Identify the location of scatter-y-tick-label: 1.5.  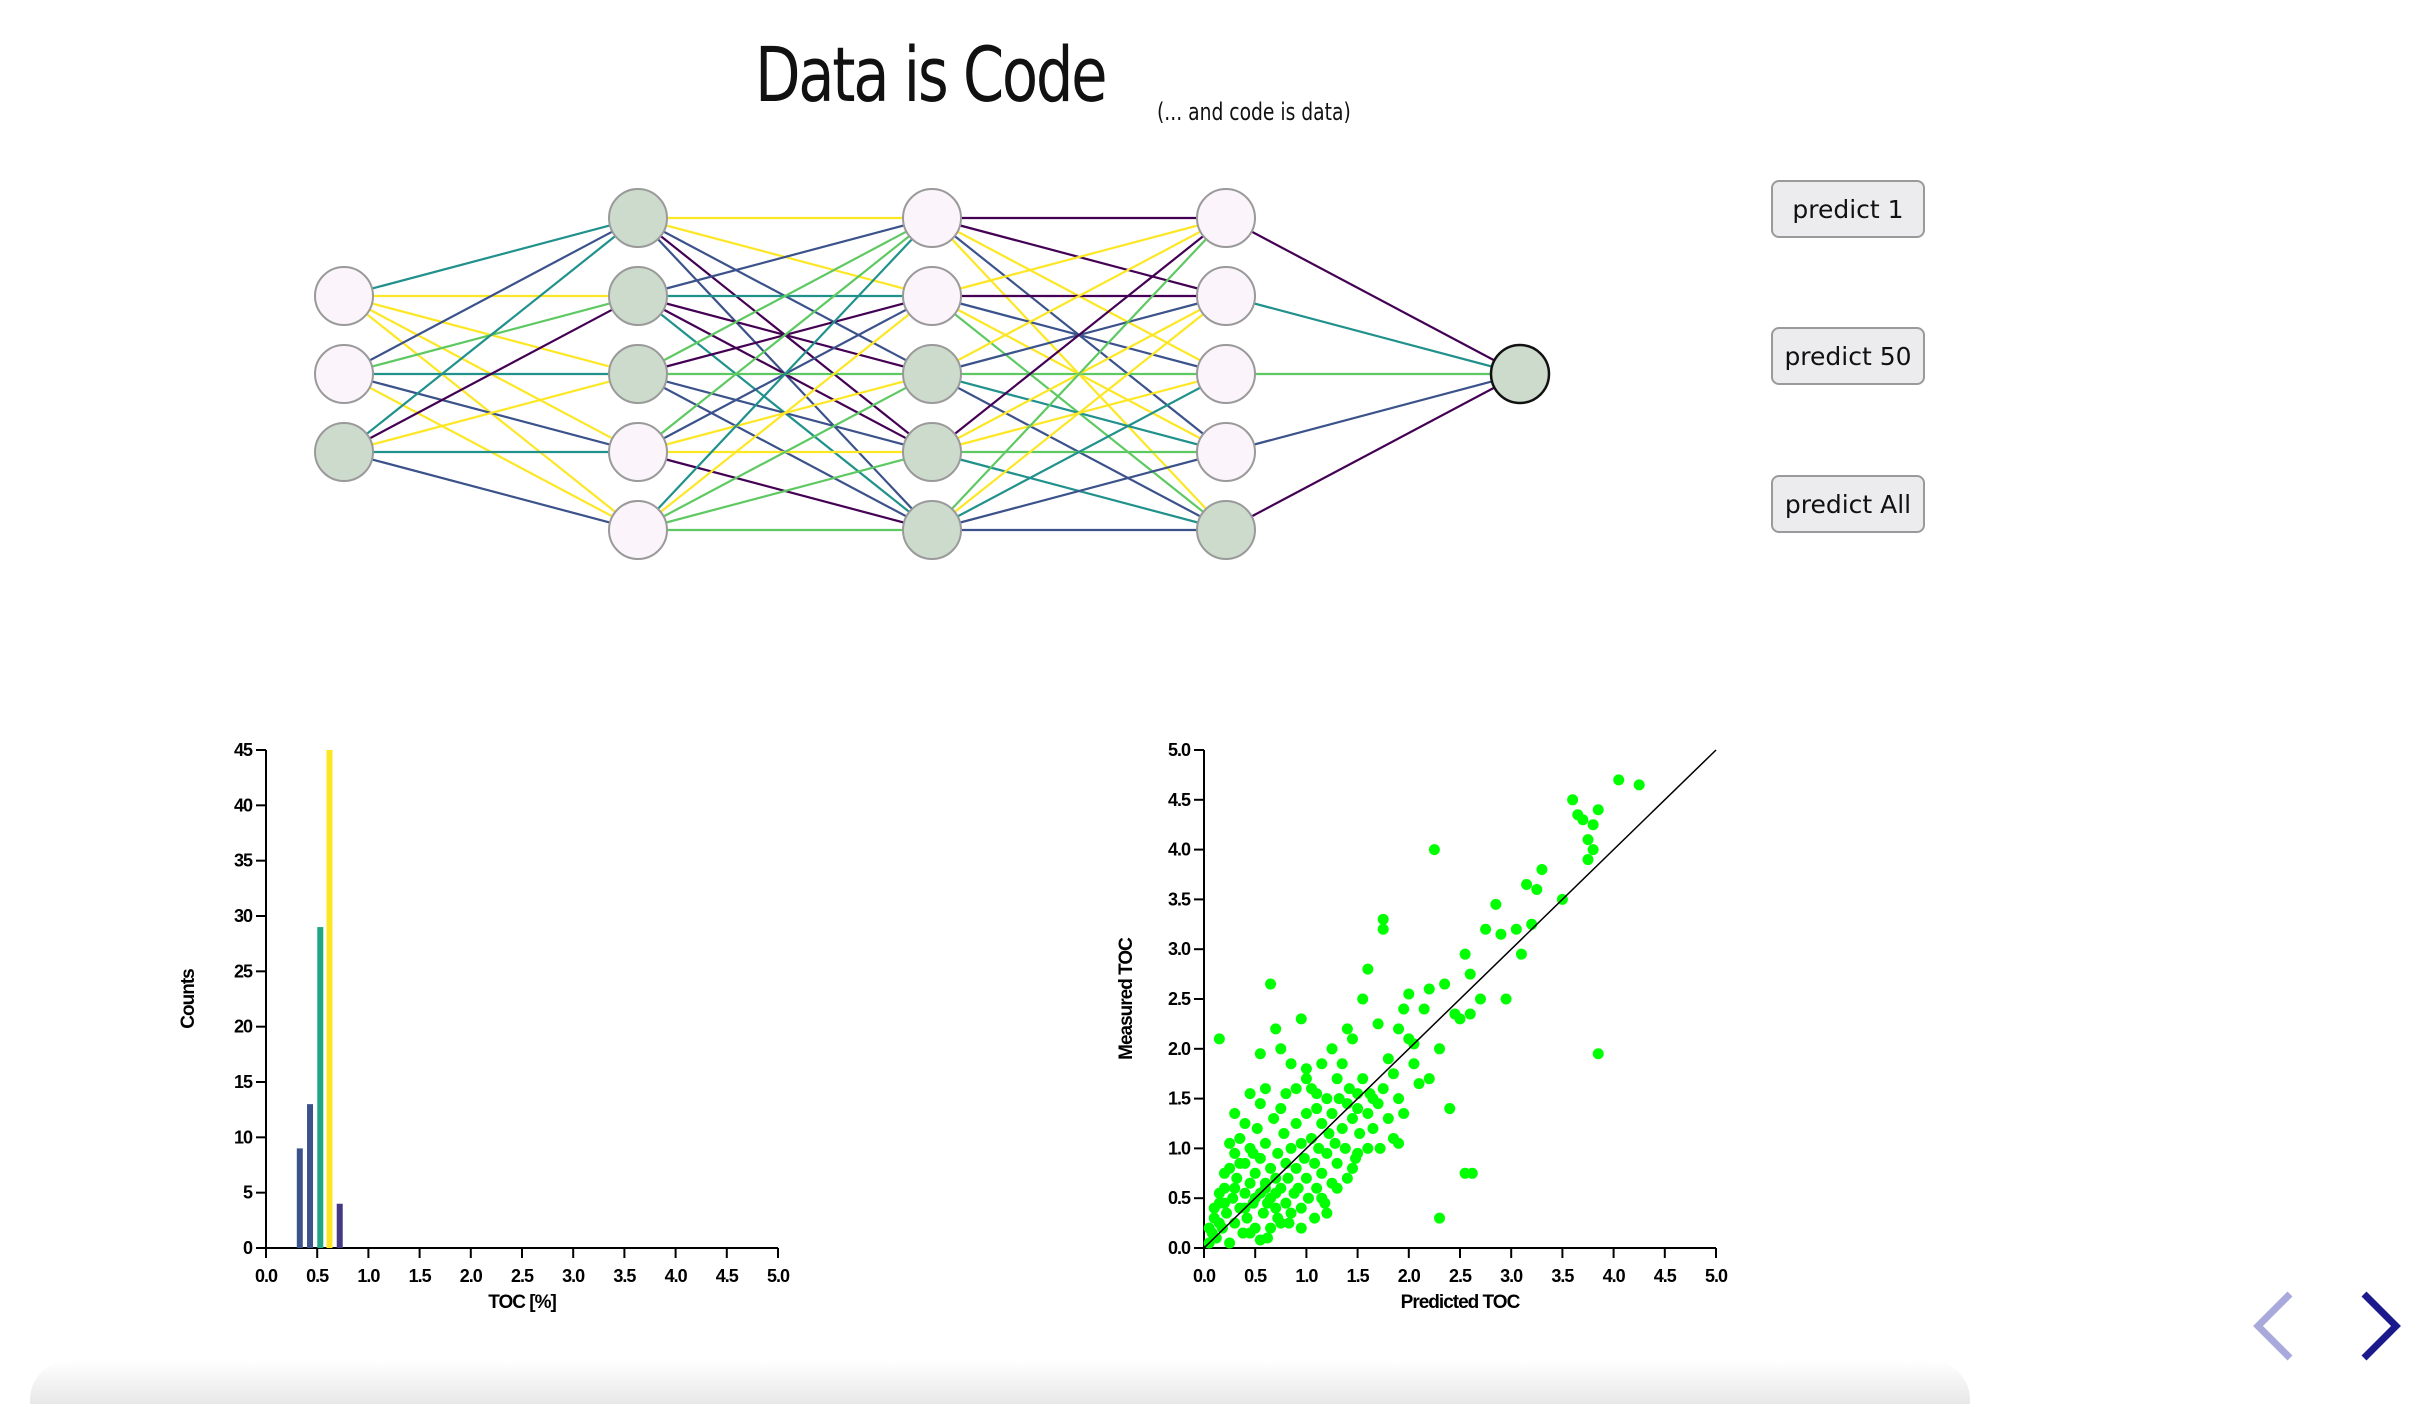
(1179, 1099).